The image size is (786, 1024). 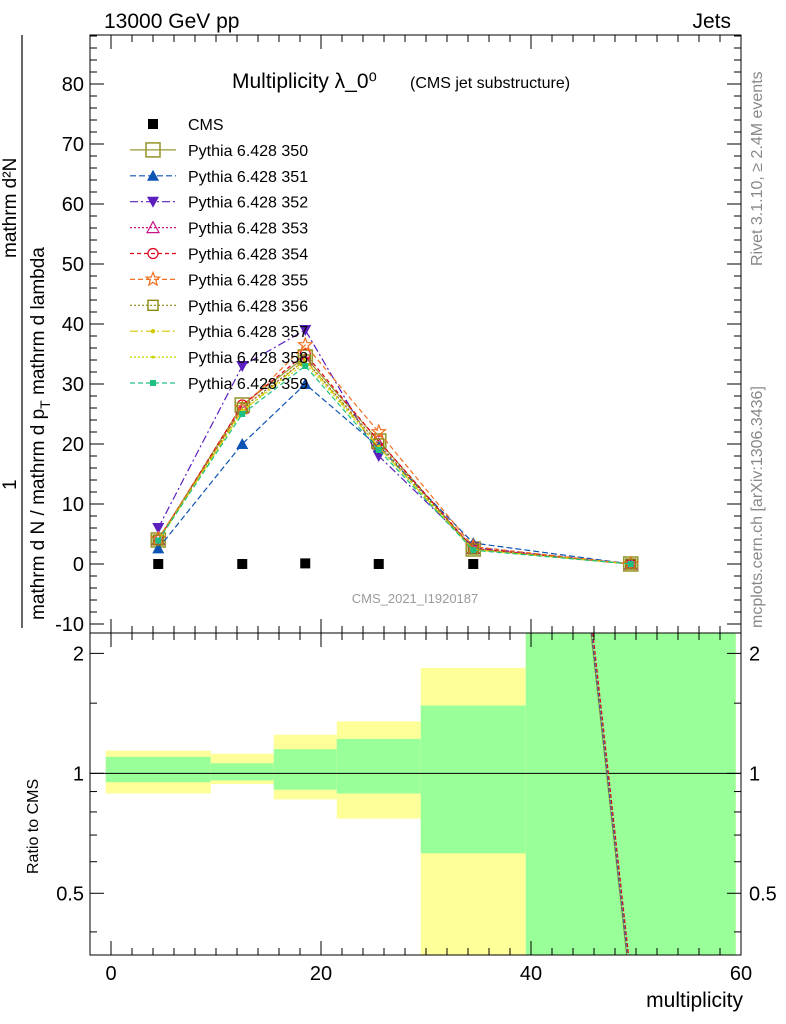 What do you see at coordinates (40, 433) in the screenshot?
I see `ylabel-denominator: mathrm d N / mathrm d pT mathrm d lambda` at bounding box center [40, 433].